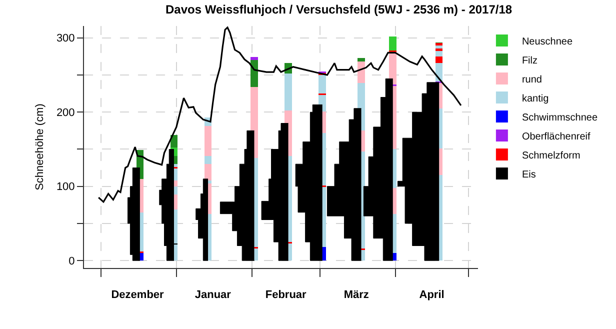 This screenshot has width=616, height=329. Describe the element at coordinates (286, 295) in the screenshot. I see `x-tick-label: Februar` at that location.